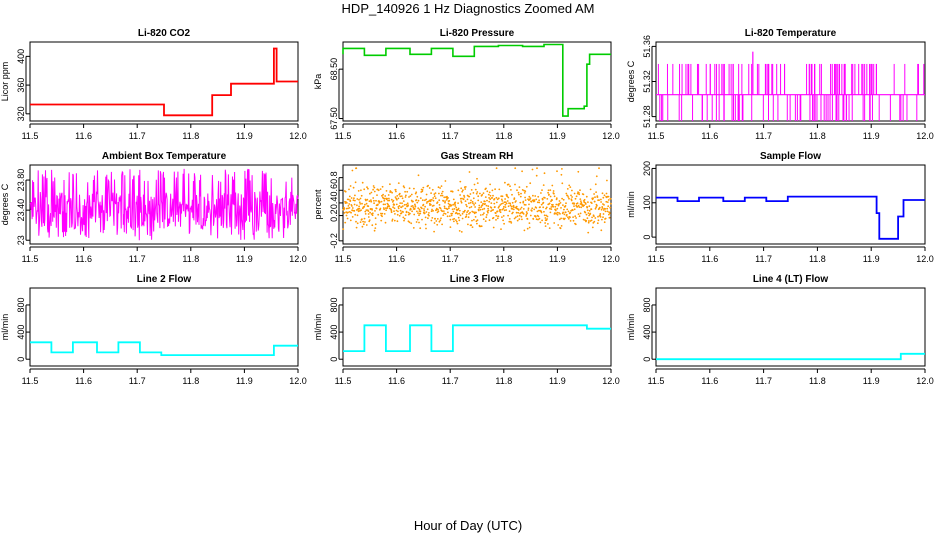 The image size is (936, 540). Describe the element at coordinates (871, 136) in the screenshot. I see `temperature-x-tick-label: 11.9` at that location.